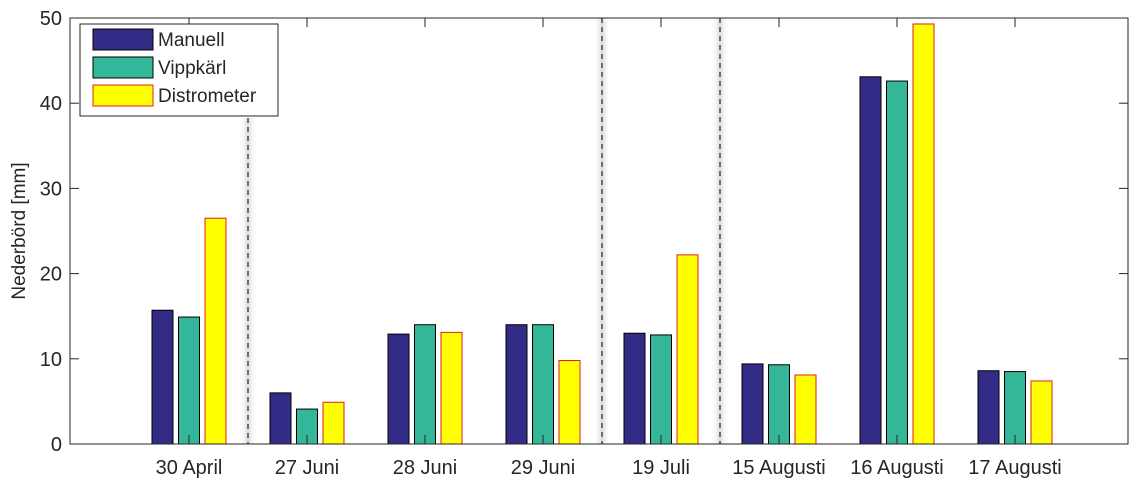 The height and width of the screenshot is (487, 1139). I want to click on y-tick-label-50: 50, so click(51, 19).